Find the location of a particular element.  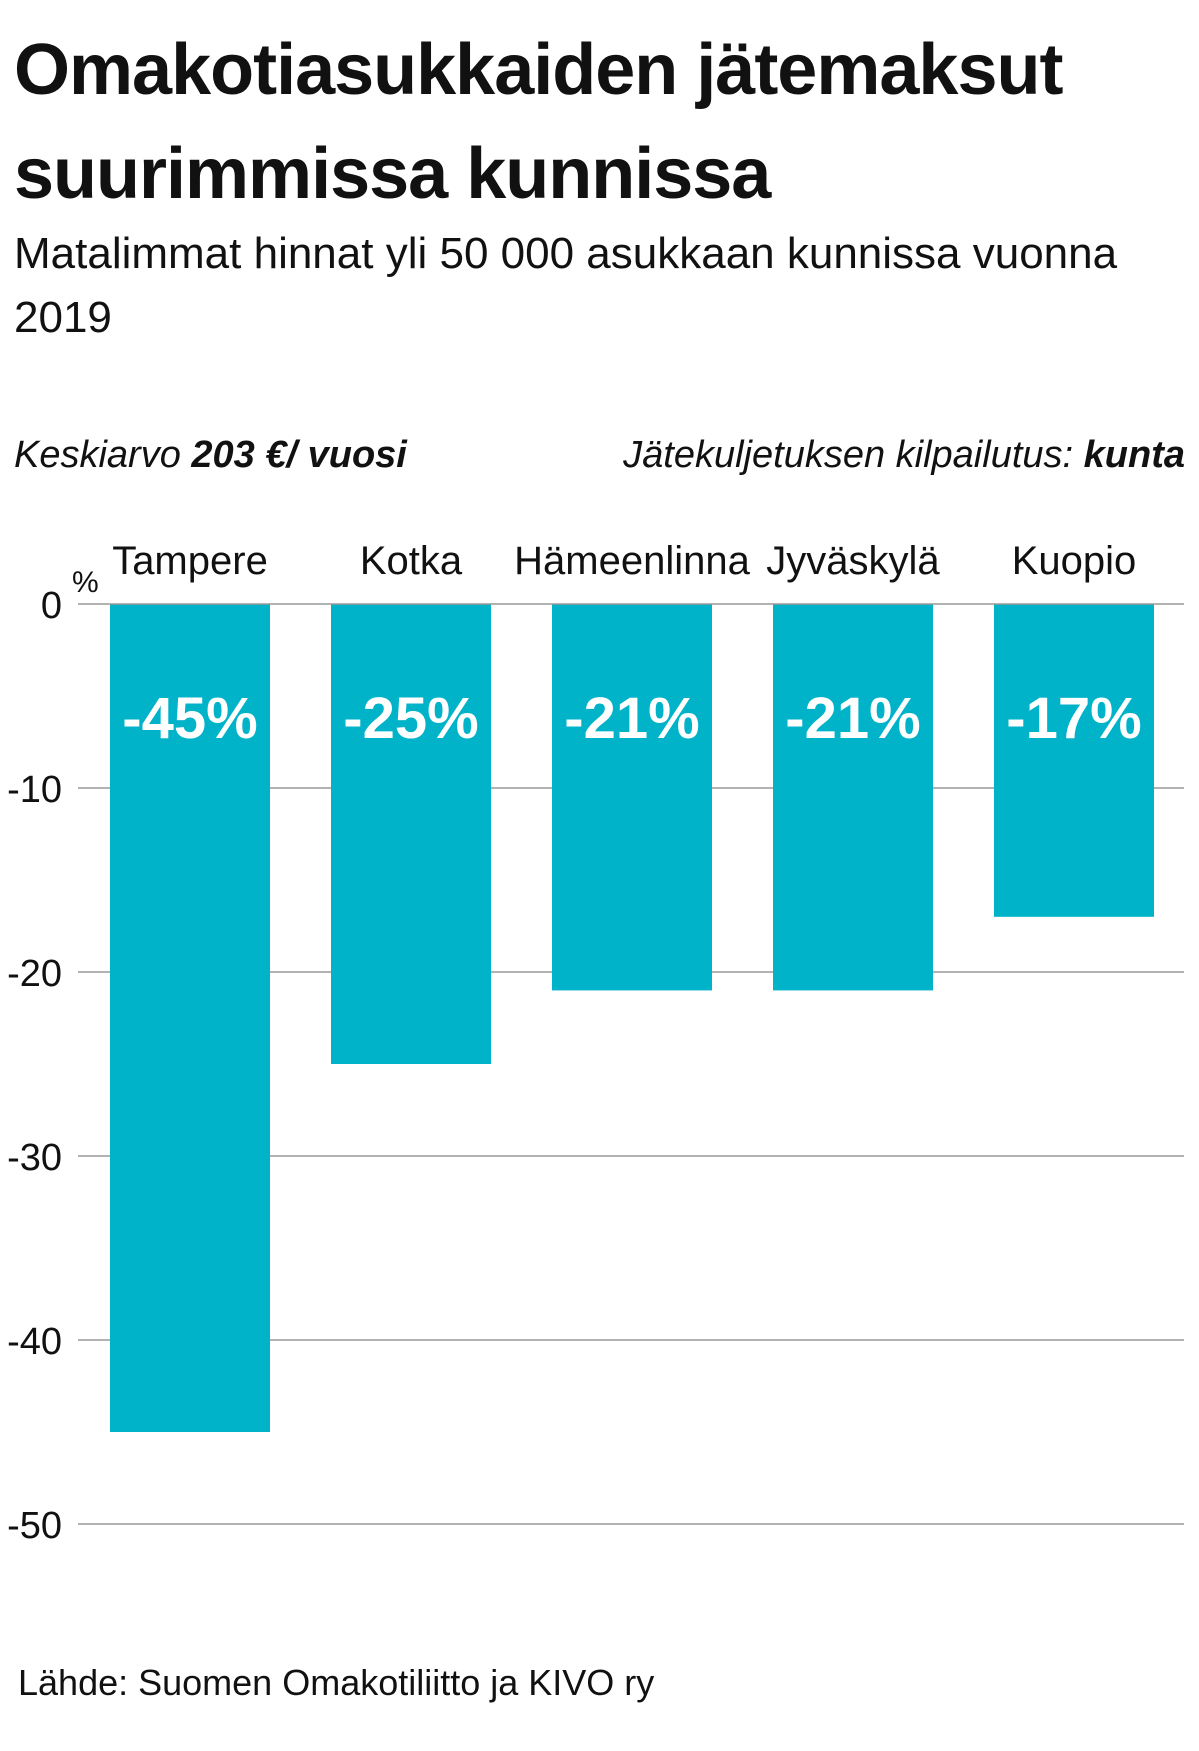

category-label: Jyväskylä is located at coordinates (853, 561).